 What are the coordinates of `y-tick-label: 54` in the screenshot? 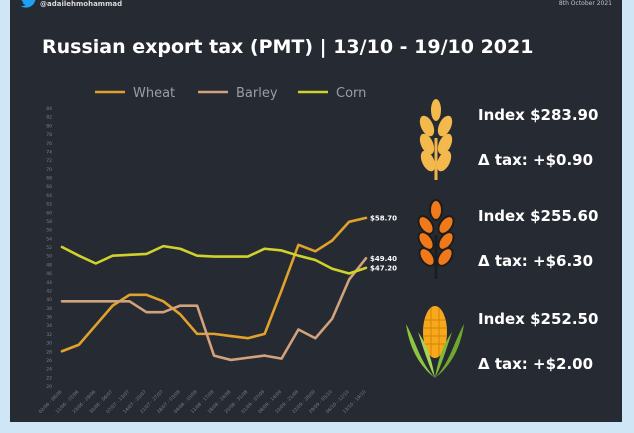 It's located at (49, 239).